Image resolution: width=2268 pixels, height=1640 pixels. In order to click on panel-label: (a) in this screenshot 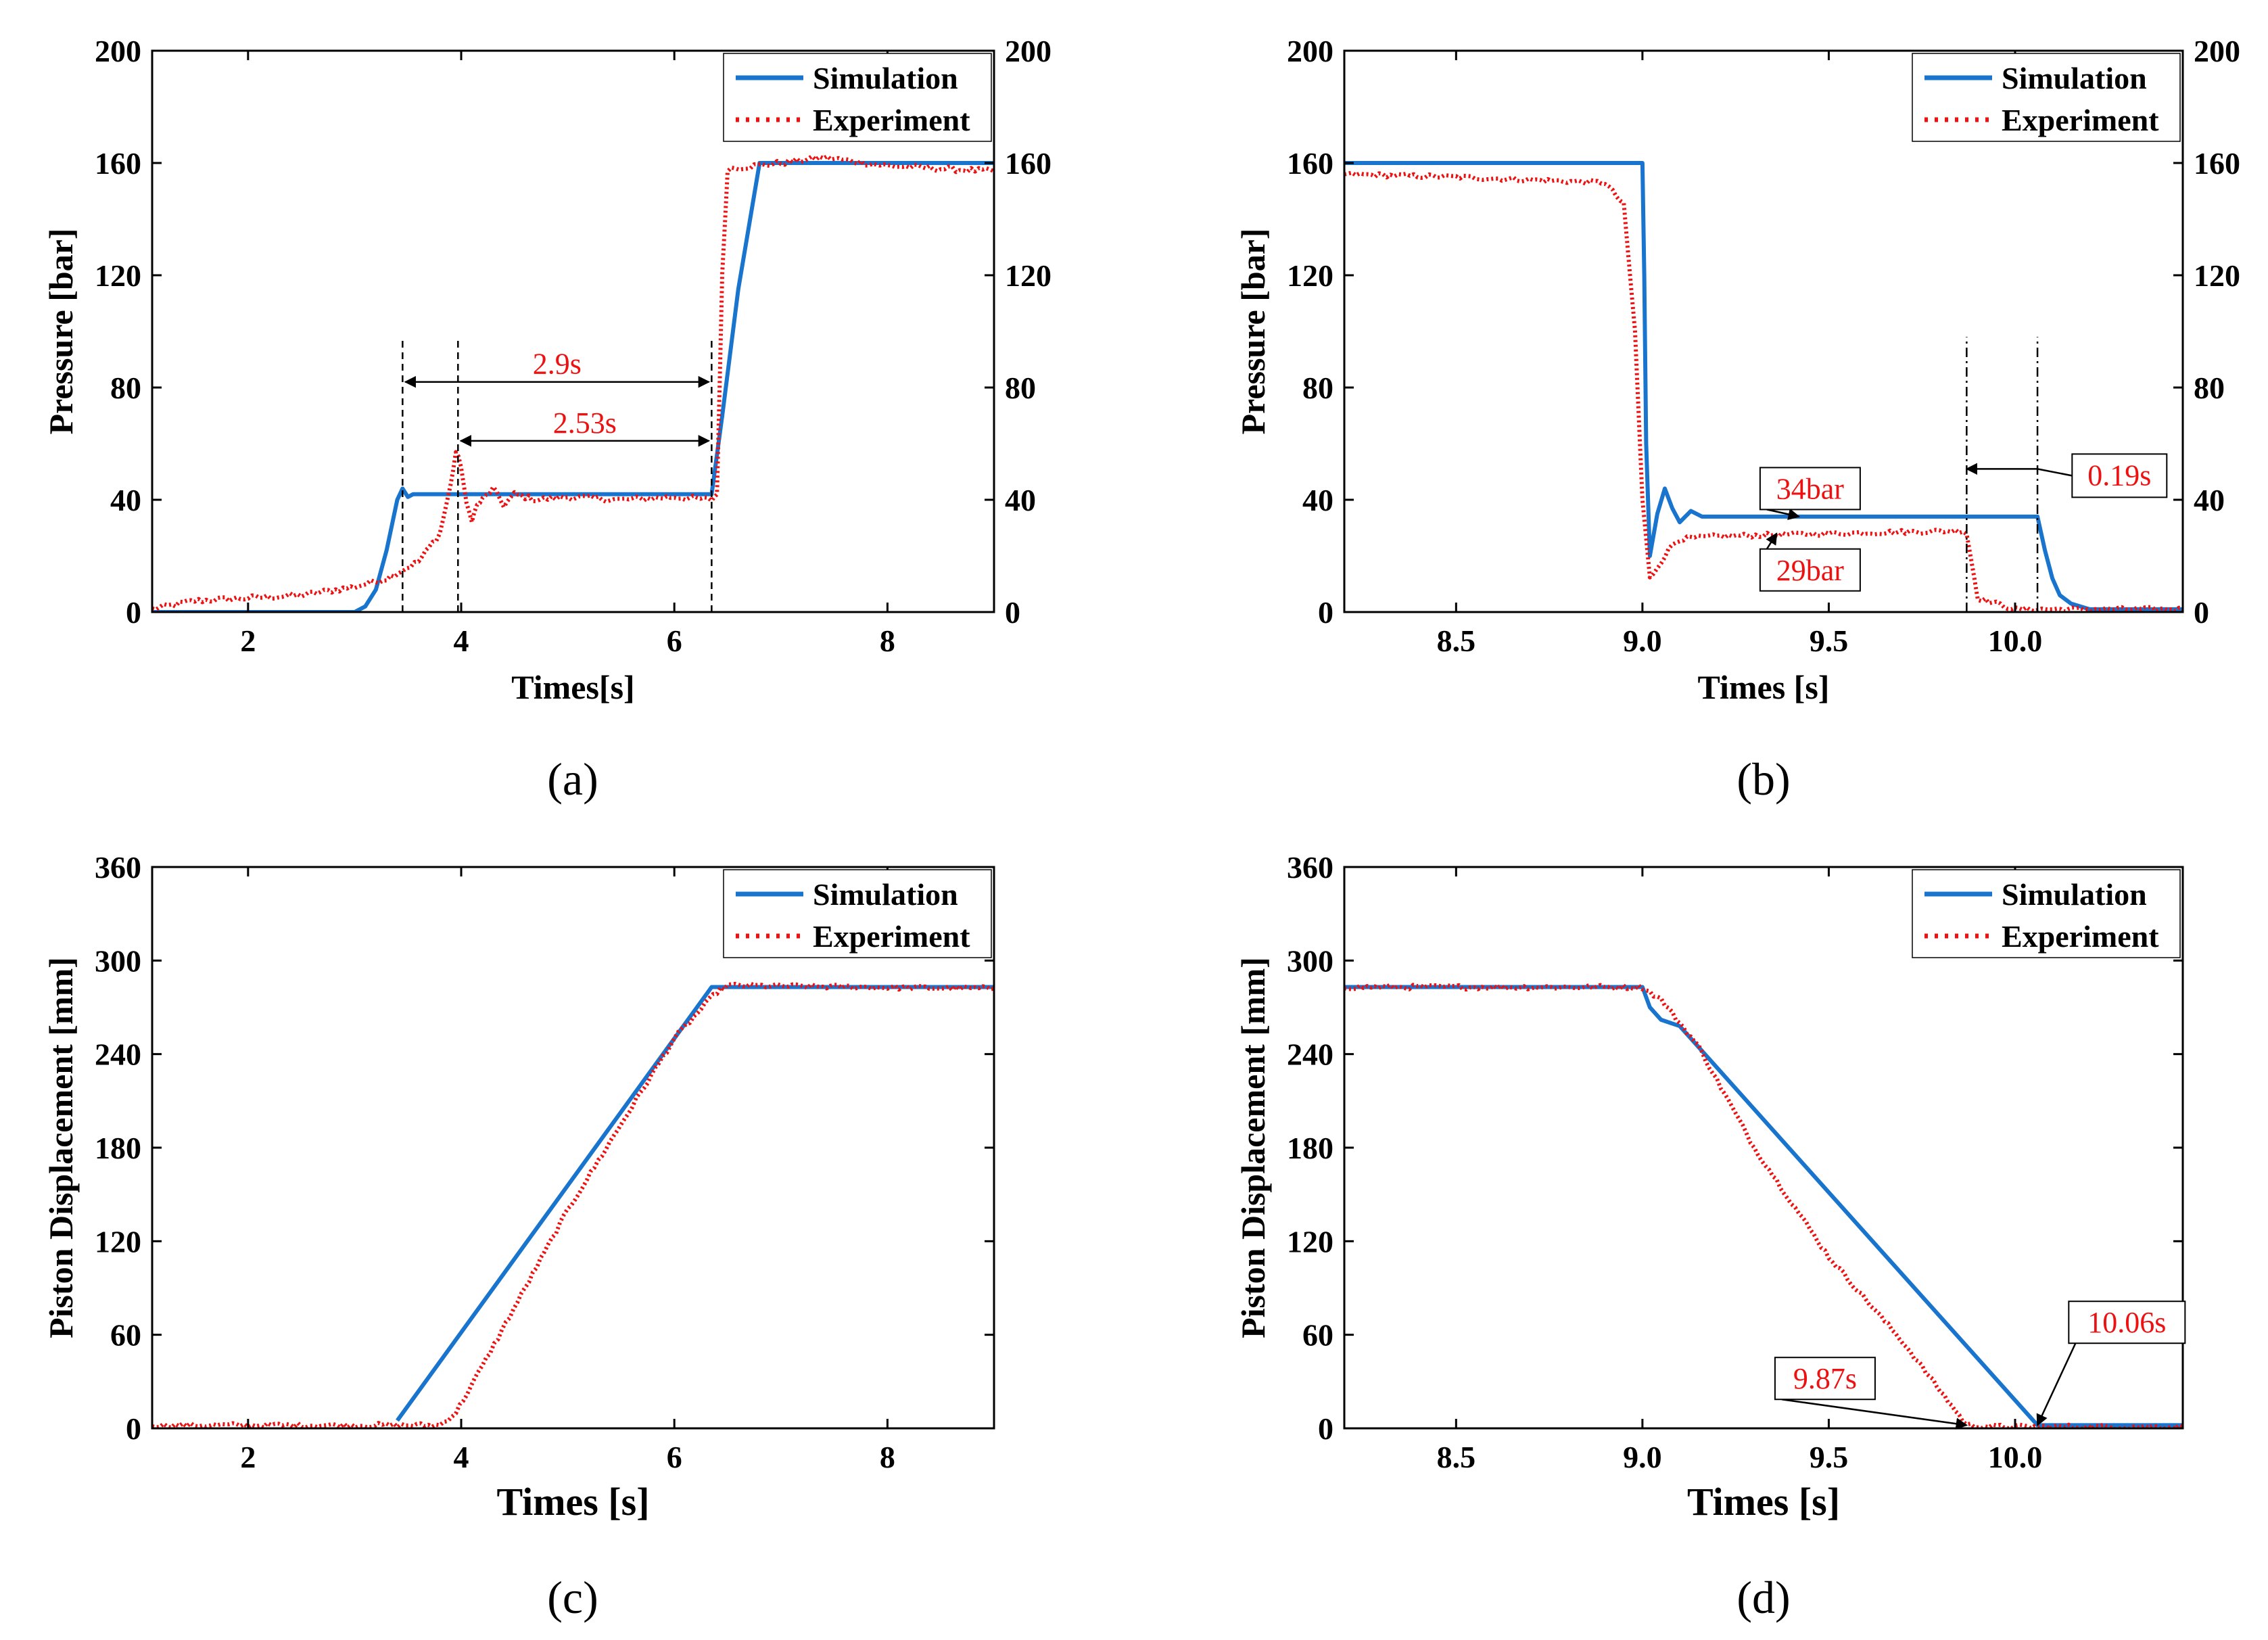, I will do `click(572, 779)`.